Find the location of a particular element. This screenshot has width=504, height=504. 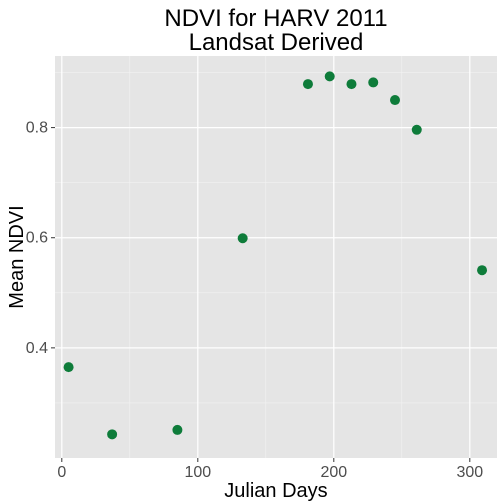

x-tick-label: 100 is located at coordinates (197, 472).